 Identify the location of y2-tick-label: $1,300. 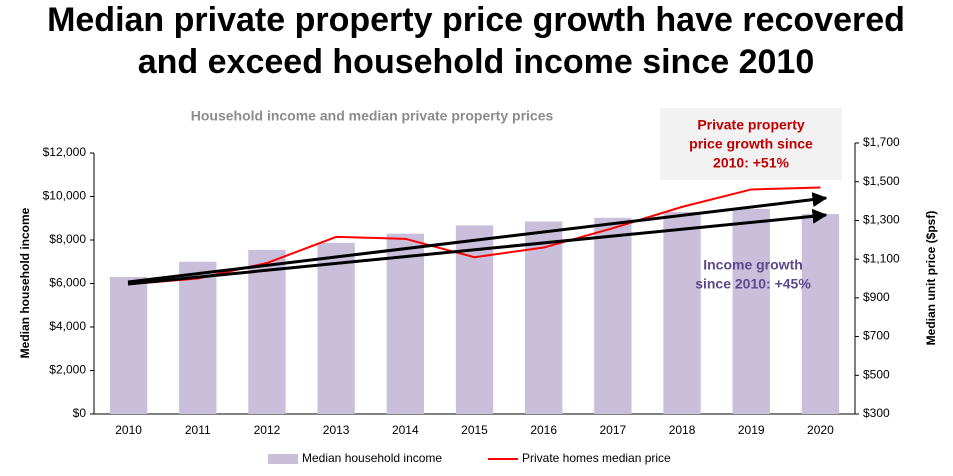
(881, 220).